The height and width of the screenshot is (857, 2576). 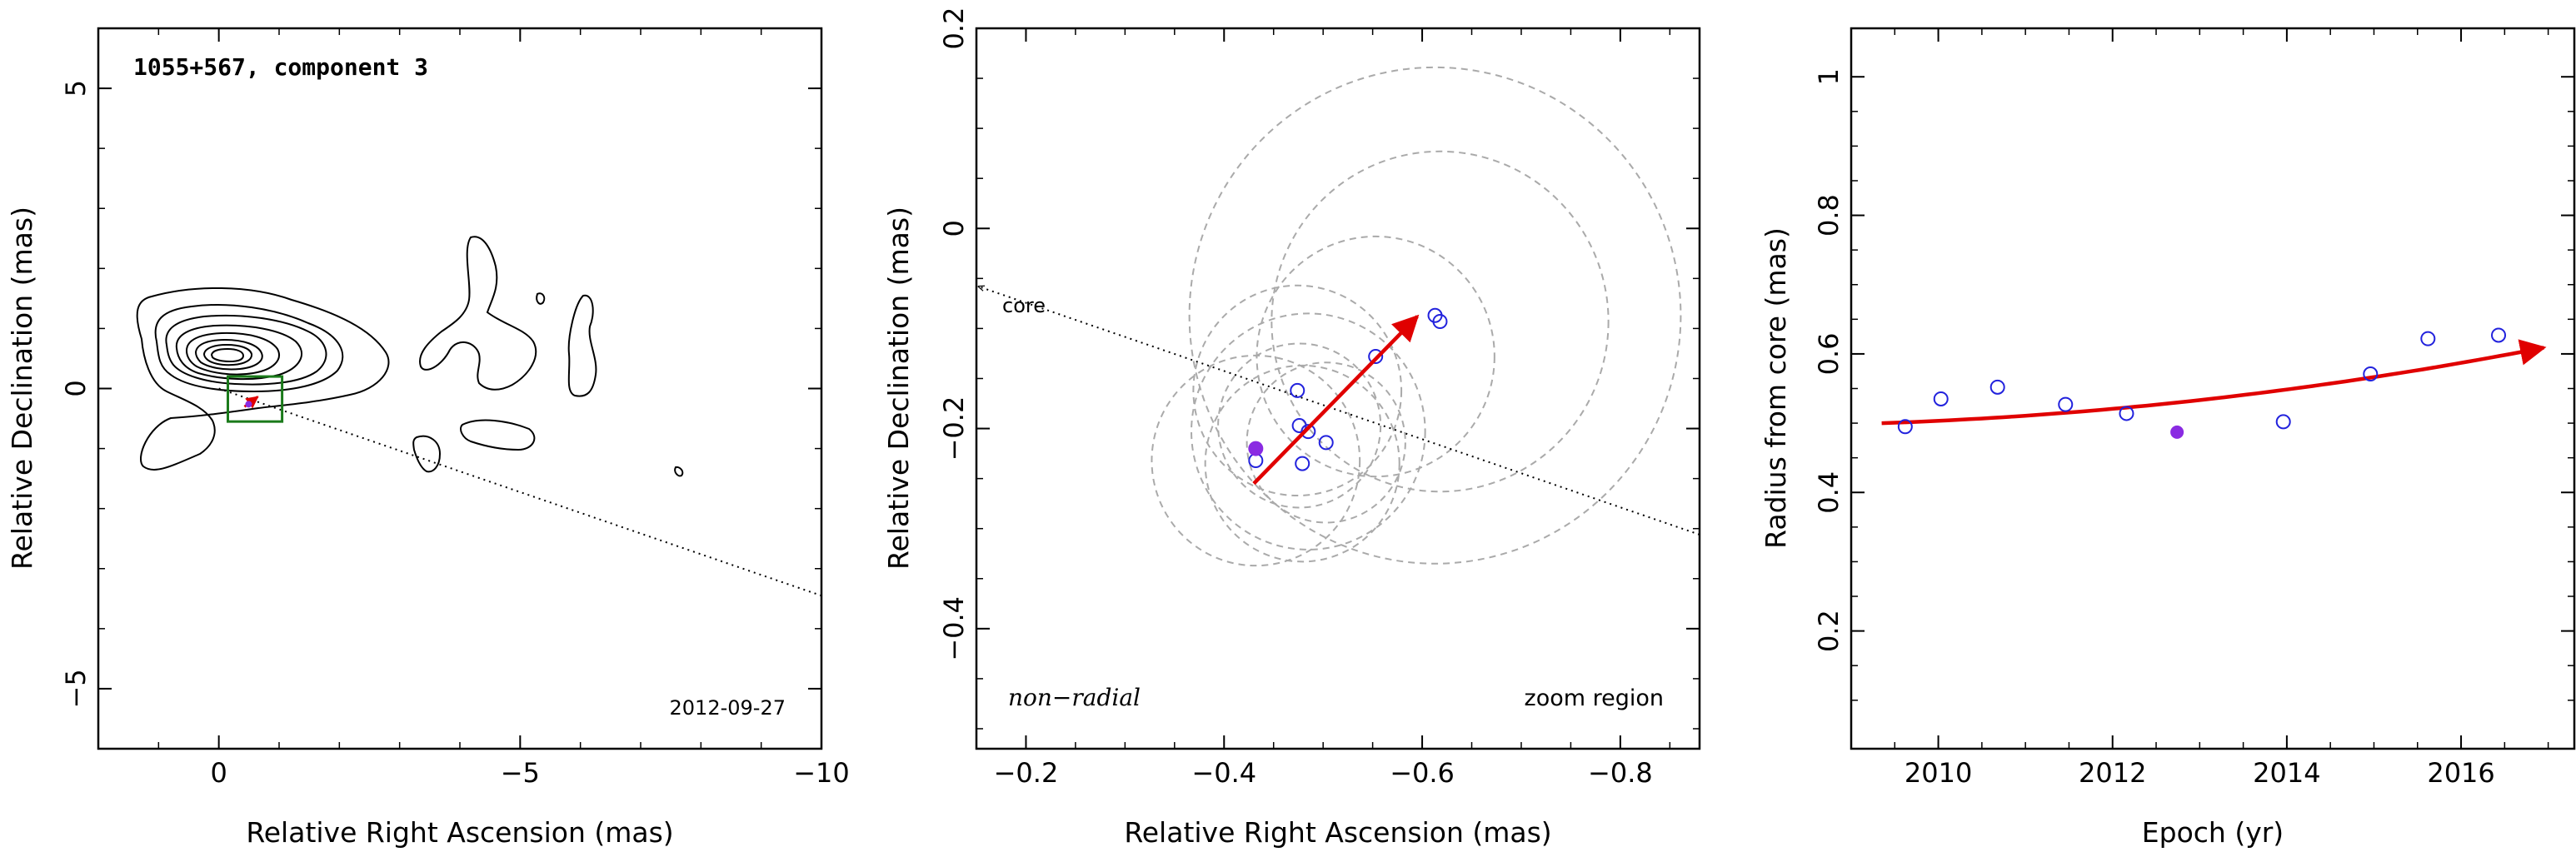 What do you see at coordinates (1776, 388) in the screenshot?
I see `panel3-ylabel: Radius from core (mas)` at bounding box center [1776, 388].